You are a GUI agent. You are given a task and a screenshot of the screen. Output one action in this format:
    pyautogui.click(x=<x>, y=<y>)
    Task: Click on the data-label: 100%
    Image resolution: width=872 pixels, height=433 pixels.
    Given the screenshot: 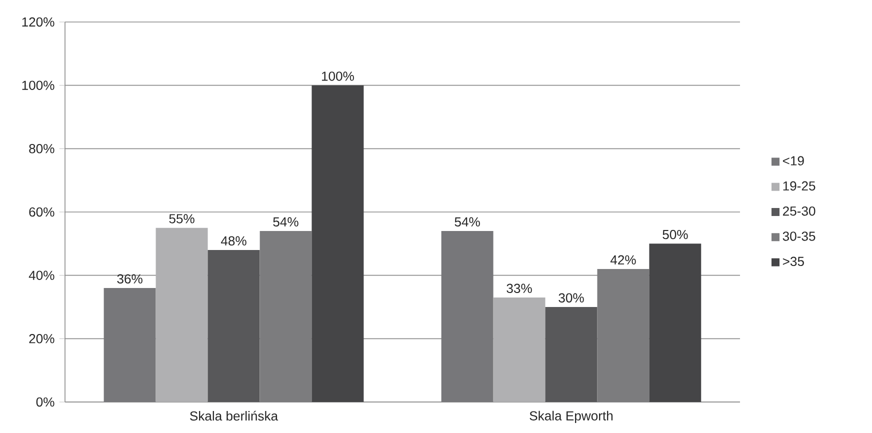 What is the action you would take?
    pyautogui.click(x=338, y=76)
    